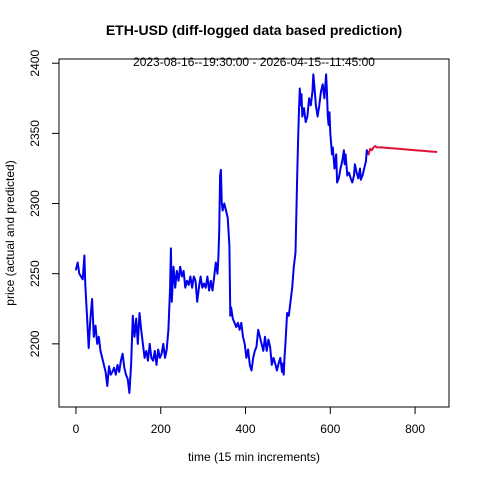 The image size is (480, 480). I want to click on y-tick-label: 2300, so click(35, 203).